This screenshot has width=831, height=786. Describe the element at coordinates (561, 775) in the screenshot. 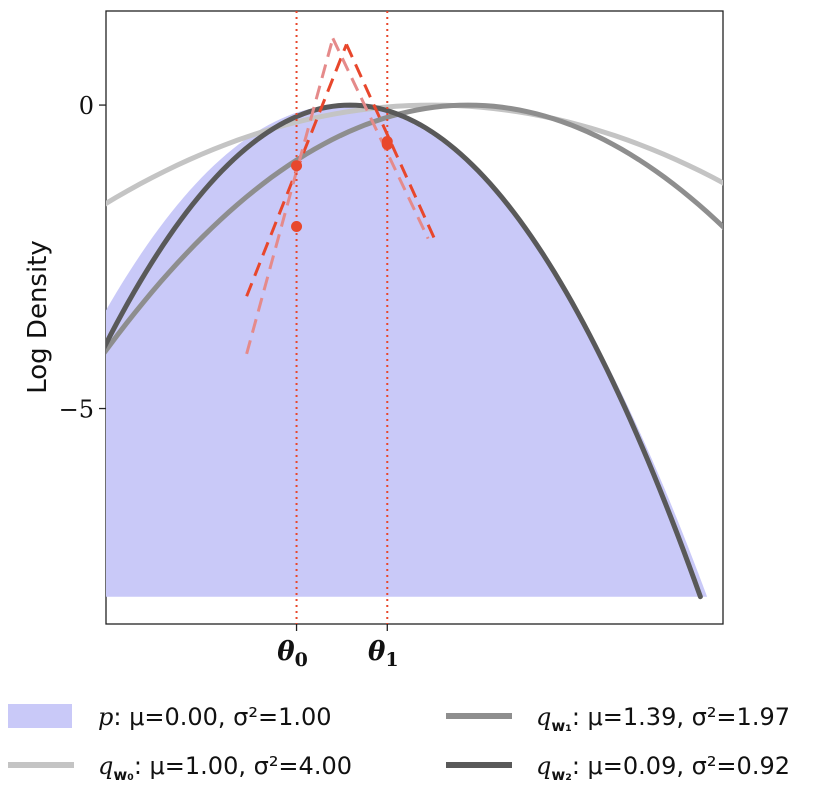

I see `legend-sub-3: w₂` at that location.